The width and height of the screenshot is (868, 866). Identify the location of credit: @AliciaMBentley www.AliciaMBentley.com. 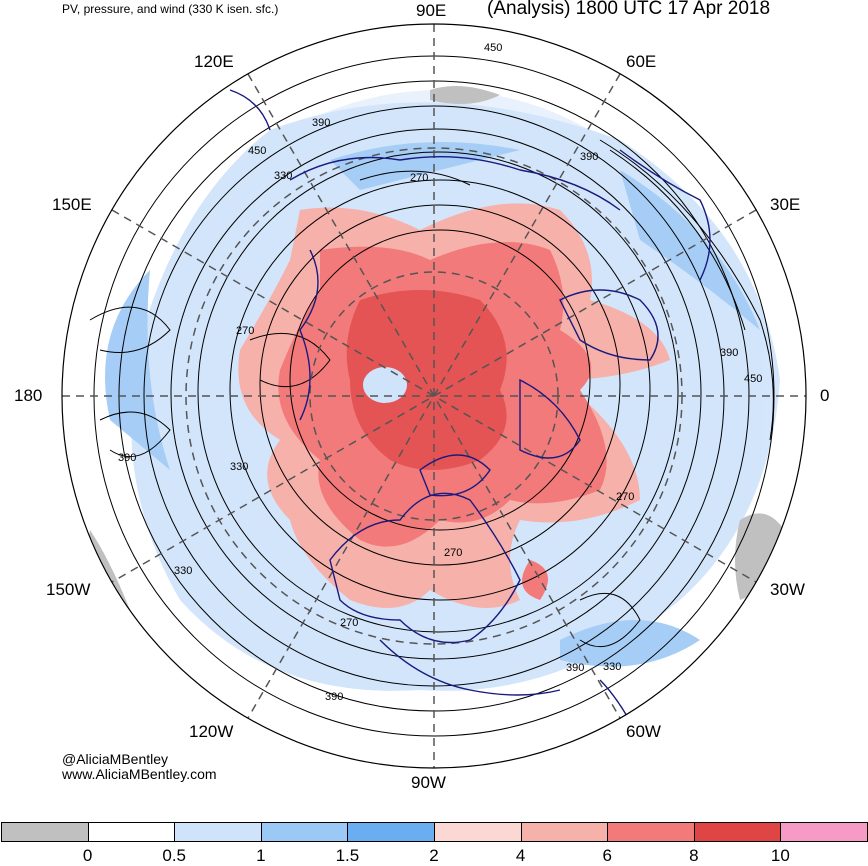
(139, 767).